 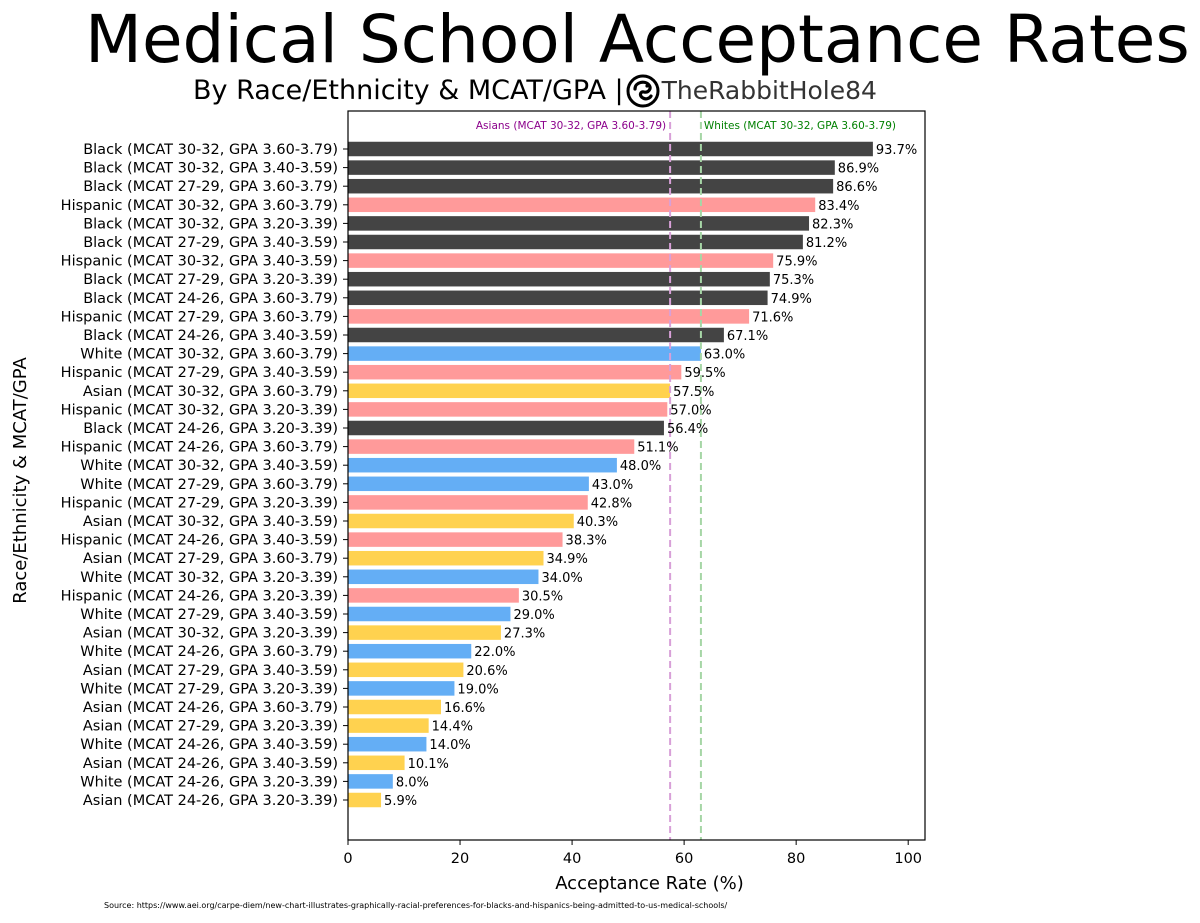 What do you see at coordinates (832, 224) in the screenshot?
I see `value-label: 82.3%` at bounding box center [832, 224].